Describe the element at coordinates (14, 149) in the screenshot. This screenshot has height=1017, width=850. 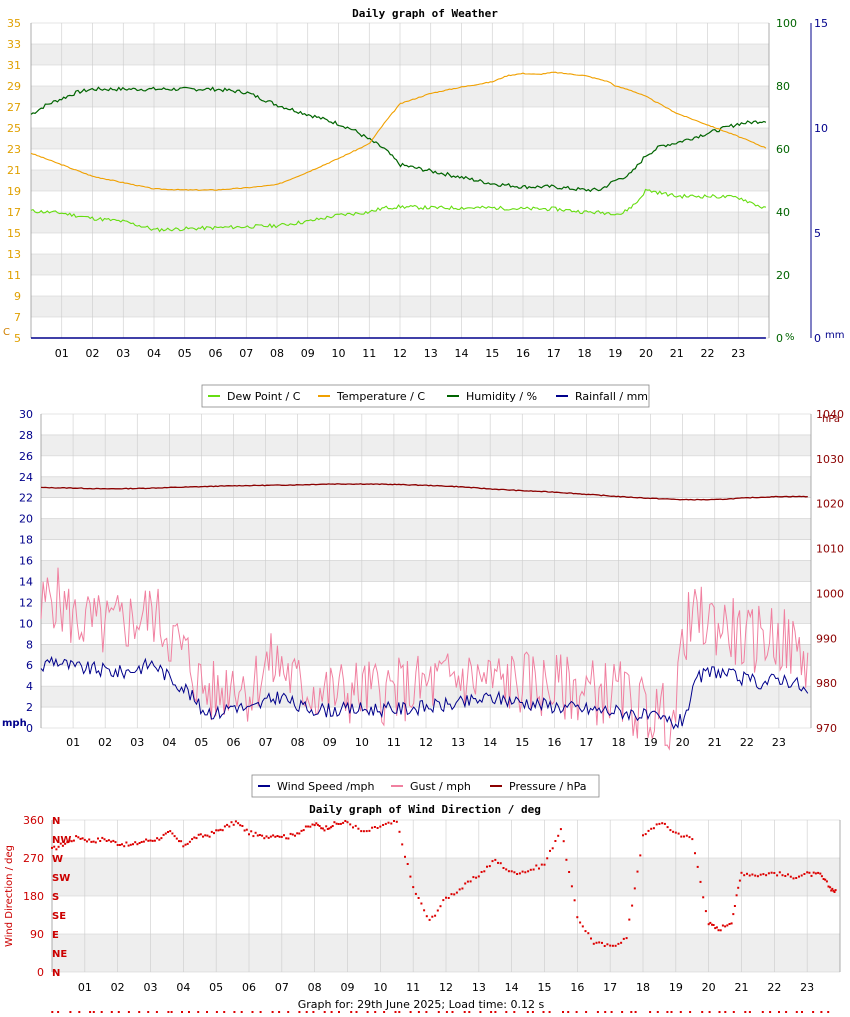
I see `left-tick-label: 23` at that location.